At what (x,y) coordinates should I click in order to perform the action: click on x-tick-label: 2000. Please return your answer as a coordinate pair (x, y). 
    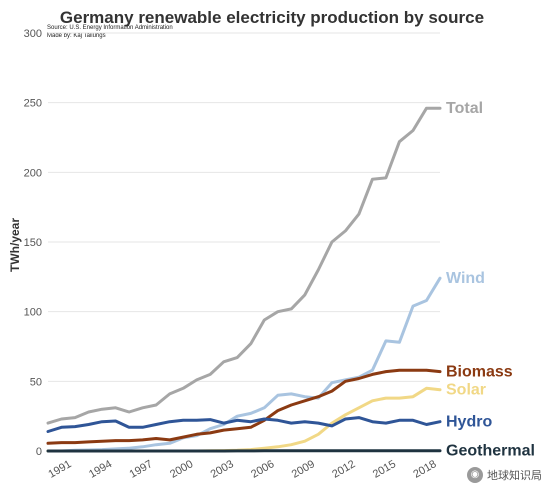
    Looking at the image, I should click on (181, 469).